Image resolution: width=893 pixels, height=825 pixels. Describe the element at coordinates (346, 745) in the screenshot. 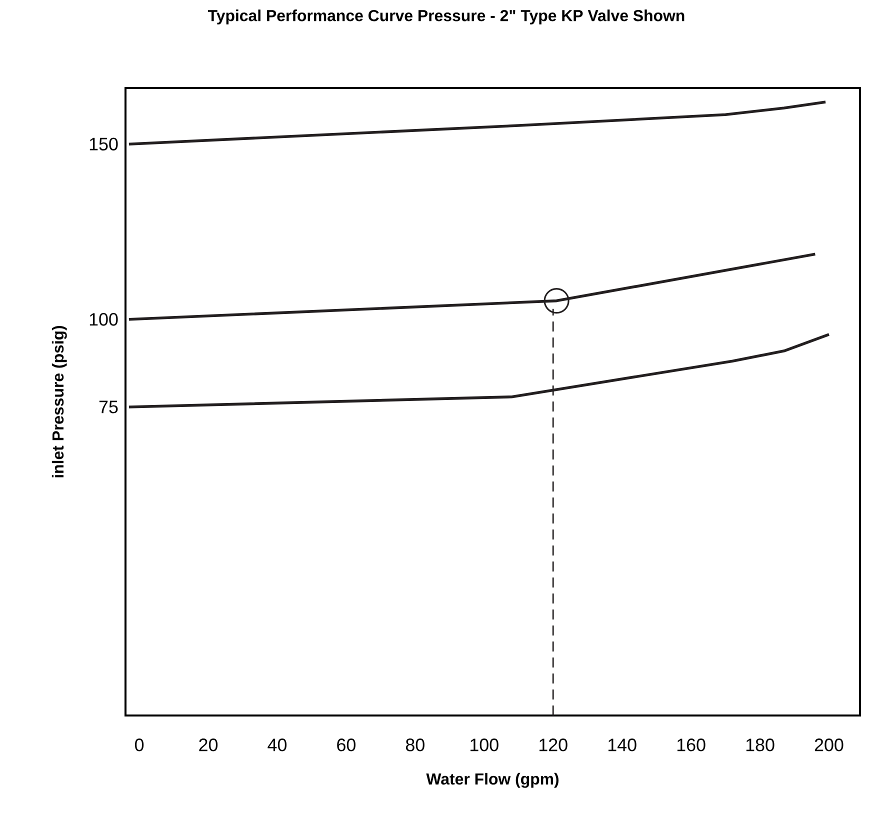

I see `x-tick-label: 60` at that location.